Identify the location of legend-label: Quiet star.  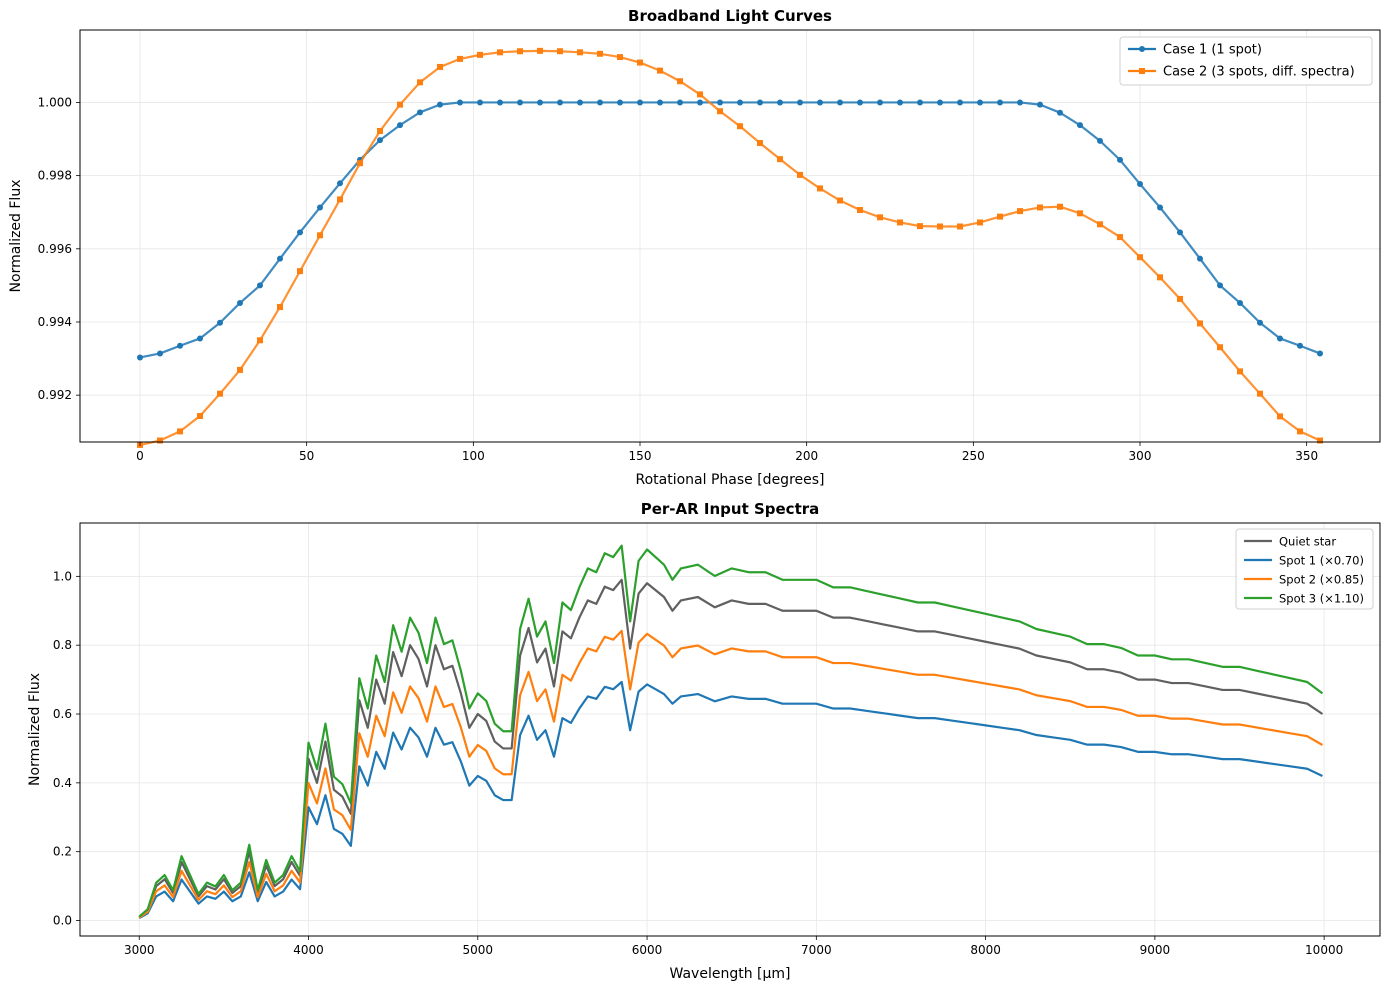
(1307, 542).